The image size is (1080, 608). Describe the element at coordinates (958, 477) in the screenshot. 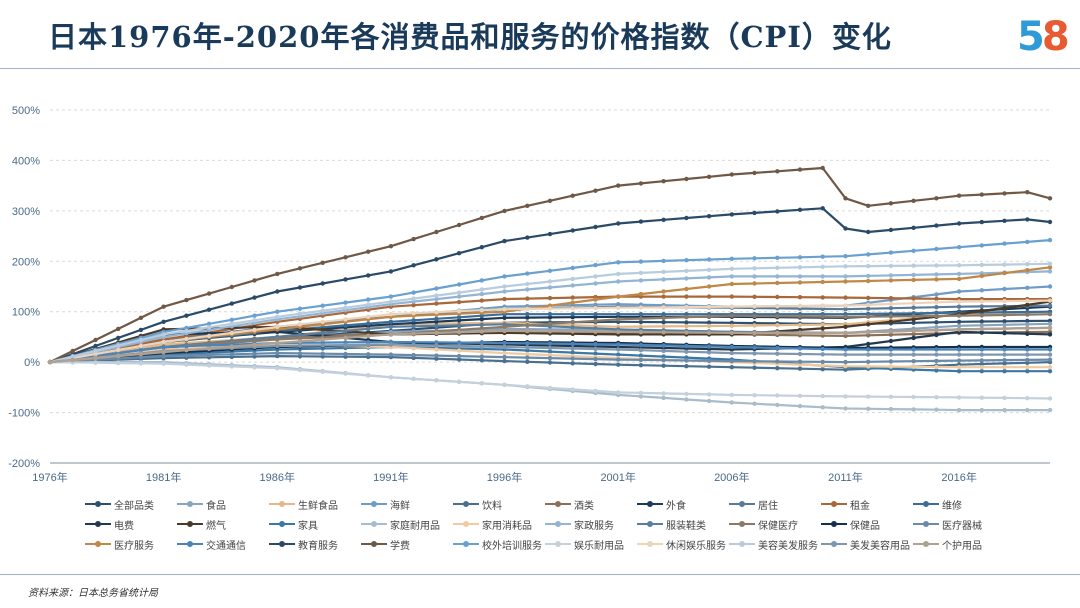

I see `x-tick-label: 2016年` at that location.